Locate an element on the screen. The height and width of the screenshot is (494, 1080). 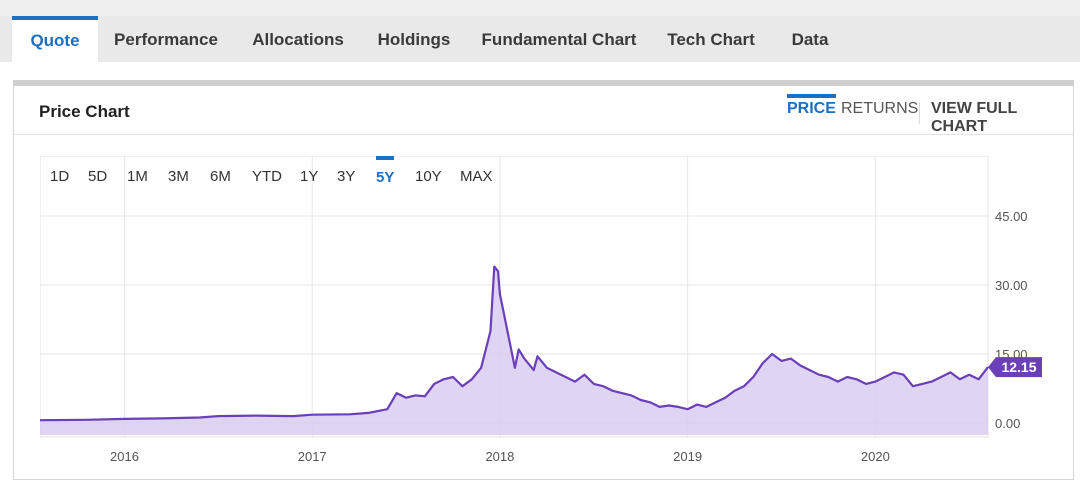
x-tick-label: 2018 is located at coordinates (499, 456).